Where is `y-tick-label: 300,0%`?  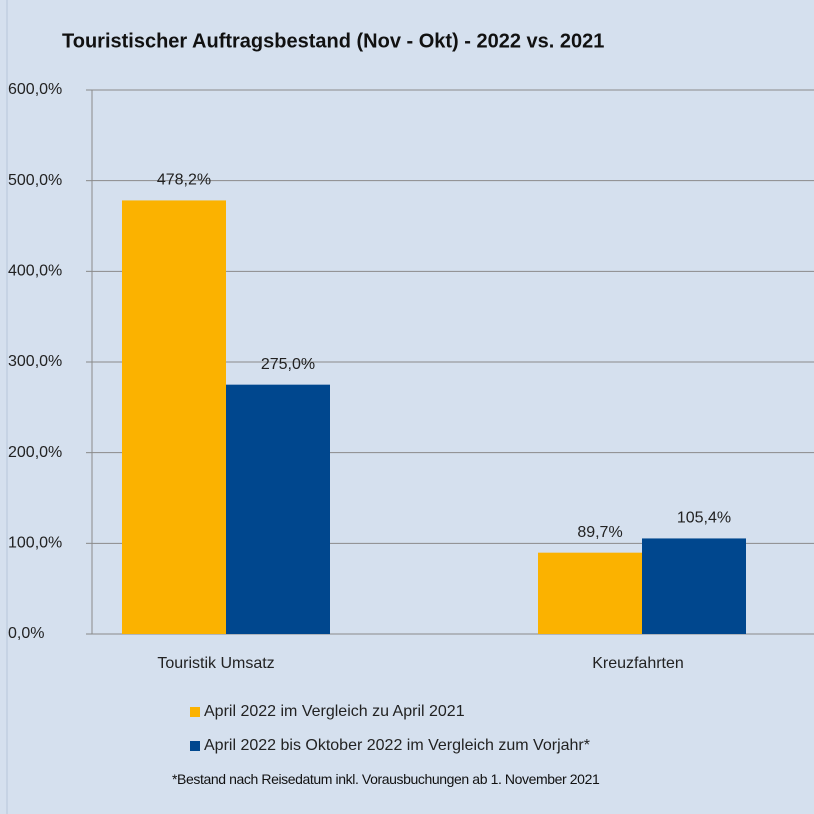 y-tick-label: 300,0% is located at coordinates (35, 361).